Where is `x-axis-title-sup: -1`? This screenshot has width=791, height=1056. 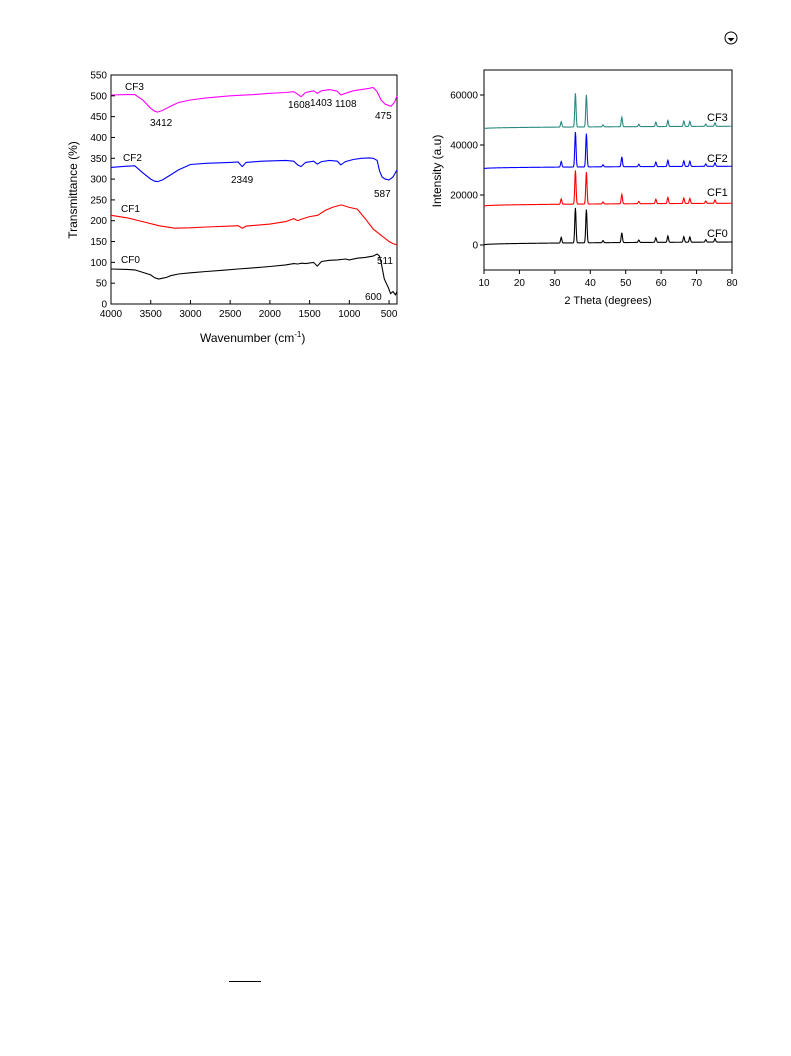
x-axis-title-sup: -1 is located at coordinates (298, 334).